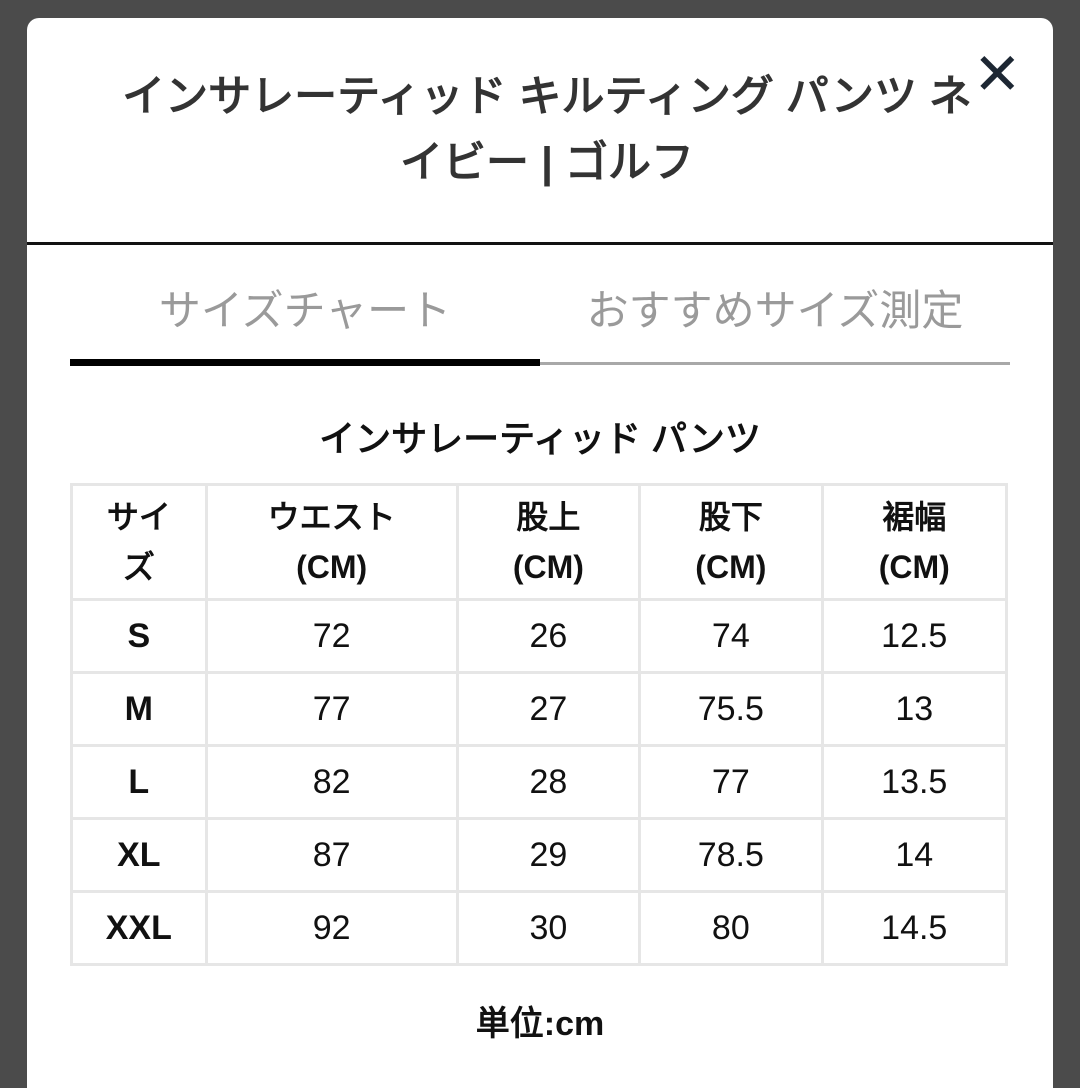 This screenshot has width=1080, height=1088. I want to click on value-cell: 30, so click(548, 928).